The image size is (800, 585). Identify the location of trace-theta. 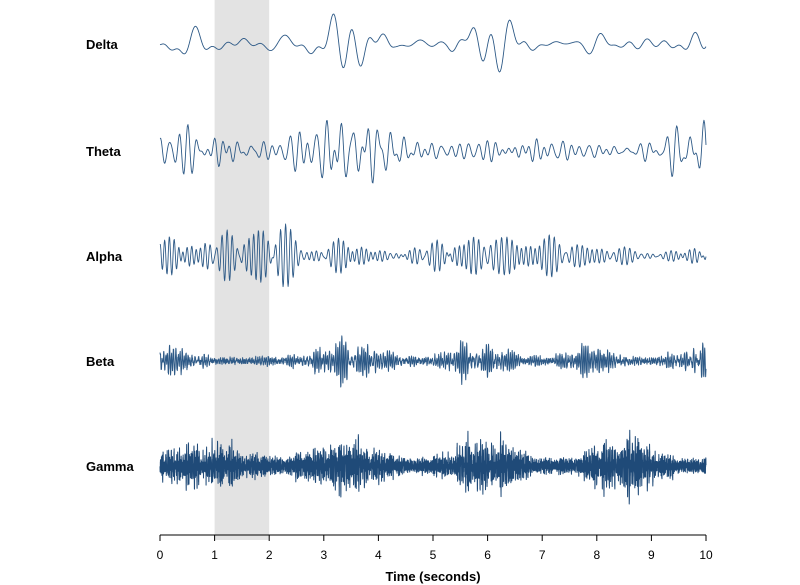
(433, 151).